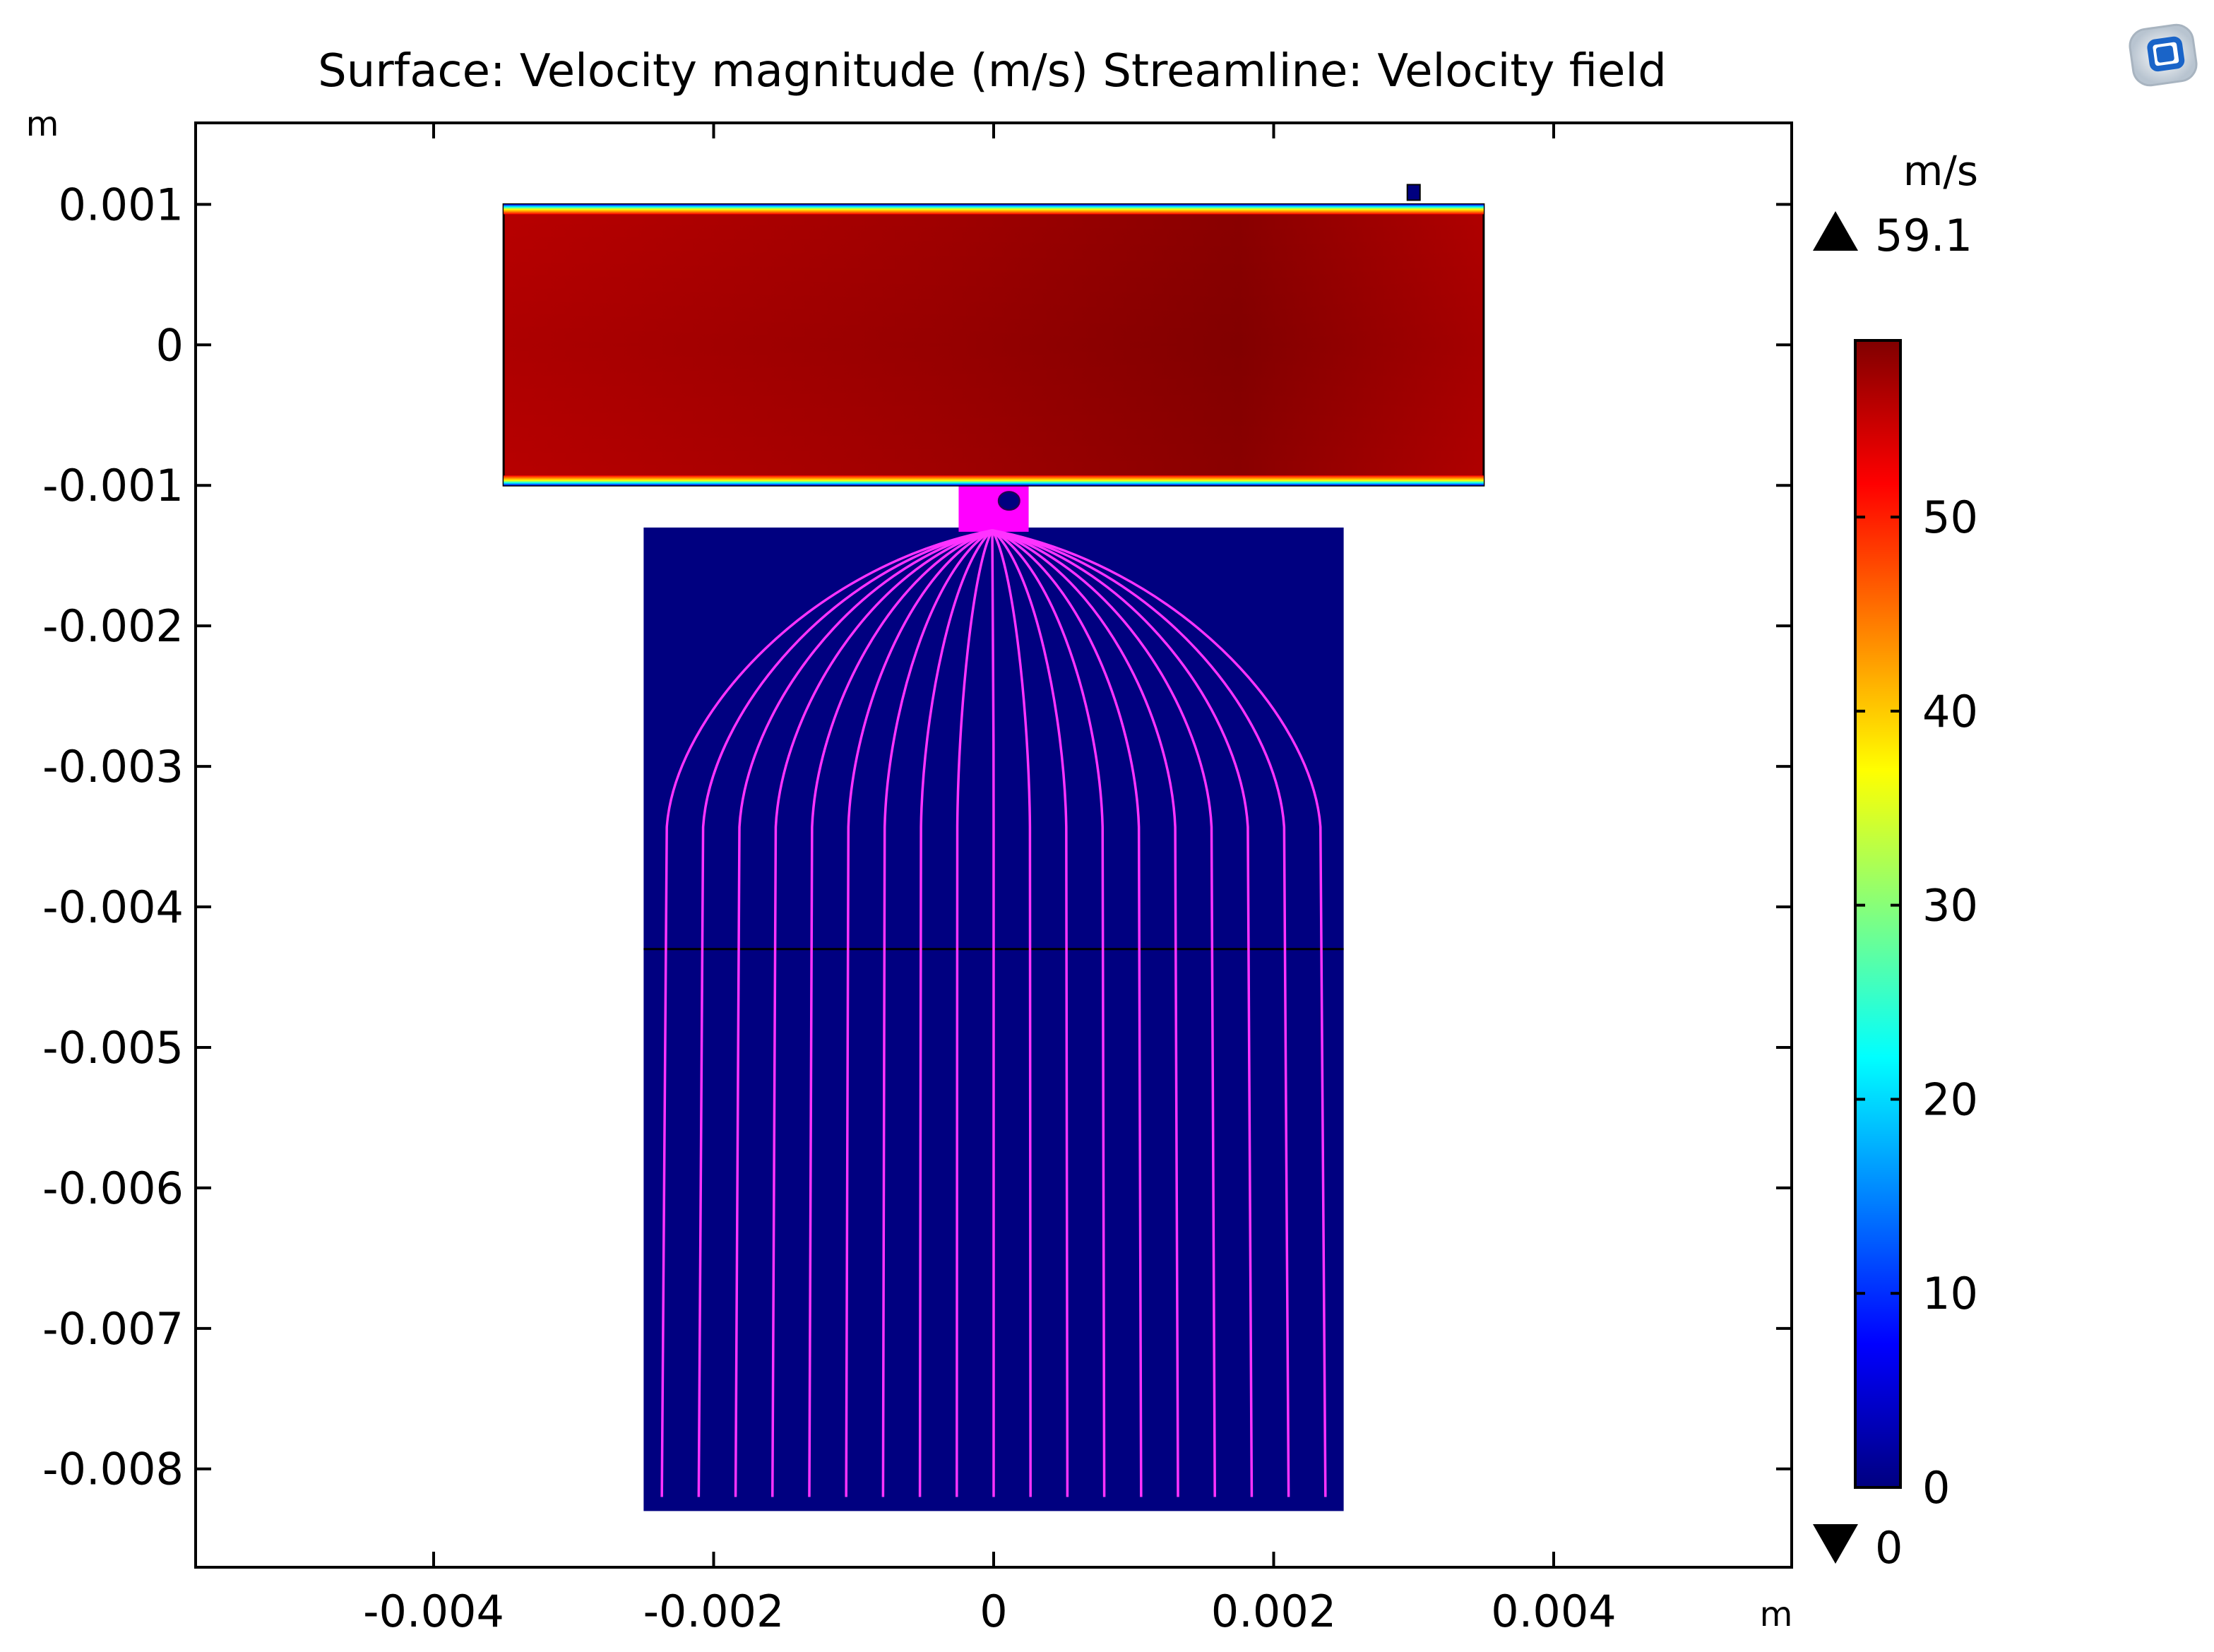  Describe the element at coordinates (1950, 1099) in the screenshot. I see `colorbar-tick-label: 20` at that location.